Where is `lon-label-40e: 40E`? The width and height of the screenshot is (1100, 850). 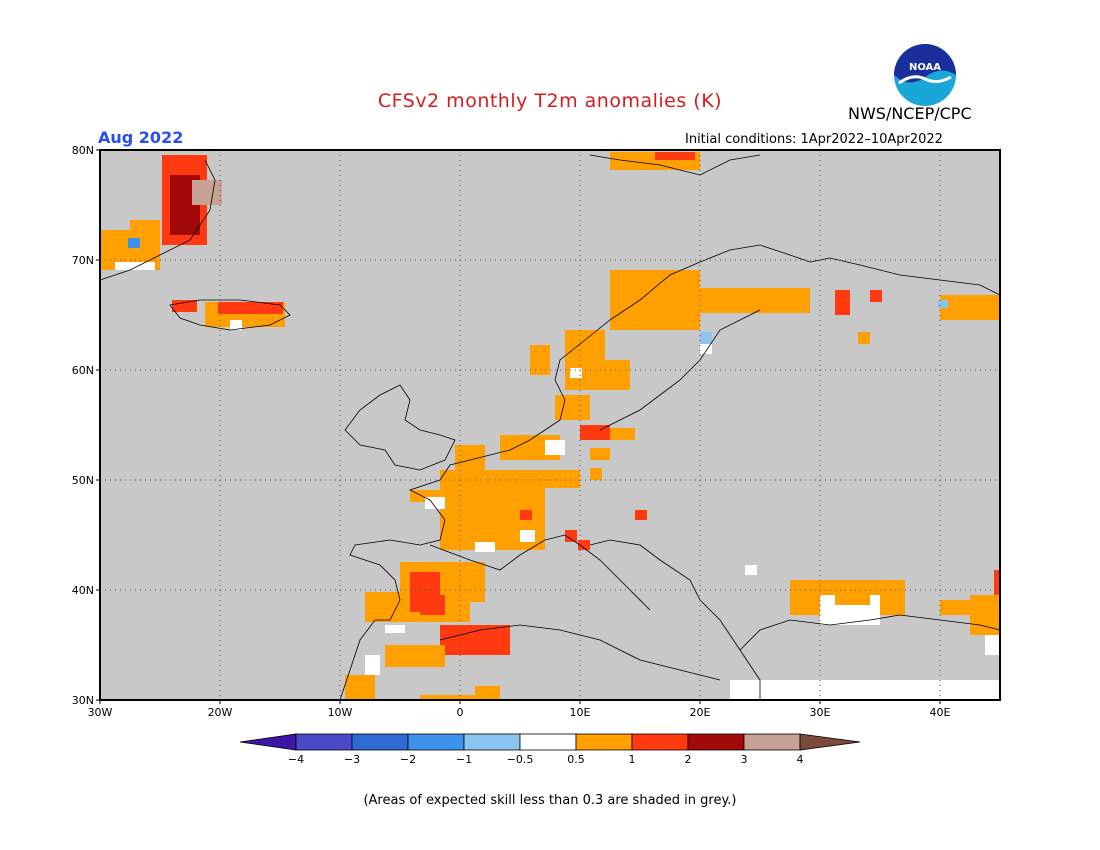
lon-label-40e: 40E is located at coordinates (940, 712).